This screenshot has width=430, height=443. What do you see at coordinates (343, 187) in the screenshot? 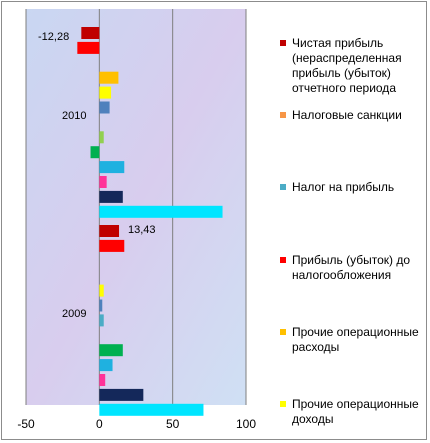
I see `legend-label: Налог на прибыль` at bounding box center [343, 187].